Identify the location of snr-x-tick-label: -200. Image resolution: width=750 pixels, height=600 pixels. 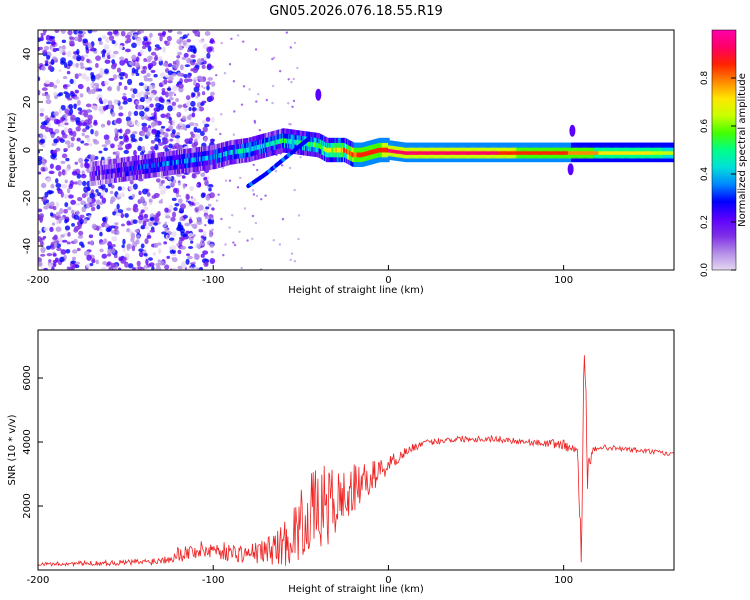
(38, 580).